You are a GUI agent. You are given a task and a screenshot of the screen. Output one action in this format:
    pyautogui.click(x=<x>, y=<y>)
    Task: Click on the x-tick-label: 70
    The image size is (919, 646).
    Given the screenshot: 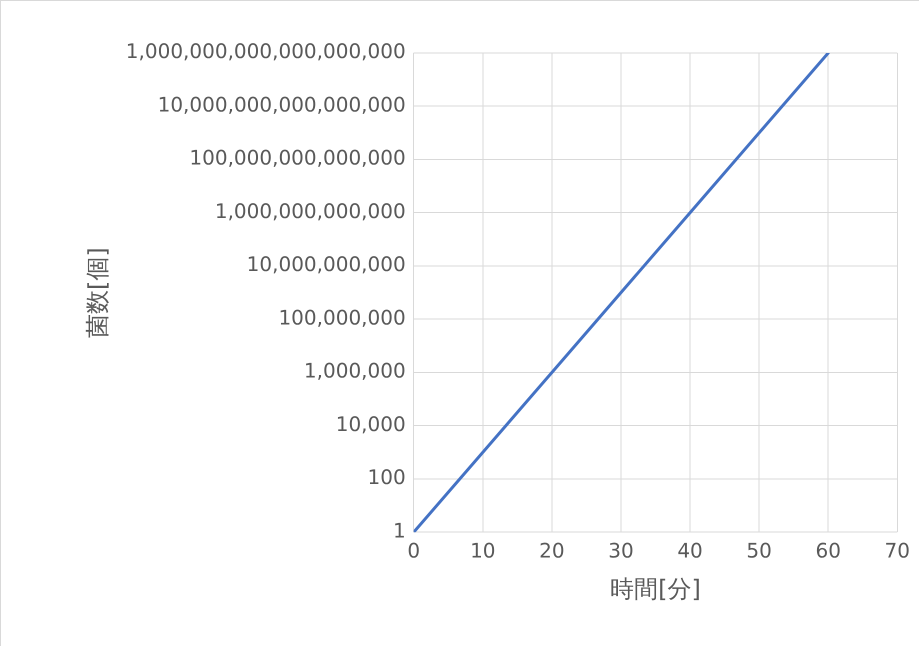 What is the action you would take?
    pyautogui.click(x=897, y=550)
    